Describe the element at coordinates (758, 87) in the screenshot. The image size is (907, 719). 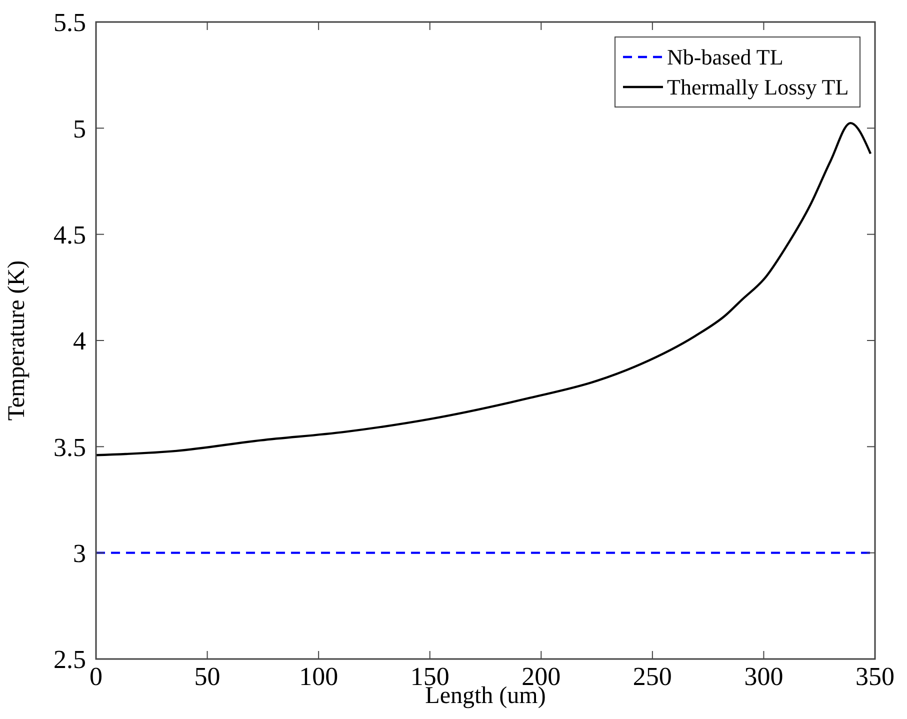
I see `legend-label: Thermally Lossy TL` at that location.